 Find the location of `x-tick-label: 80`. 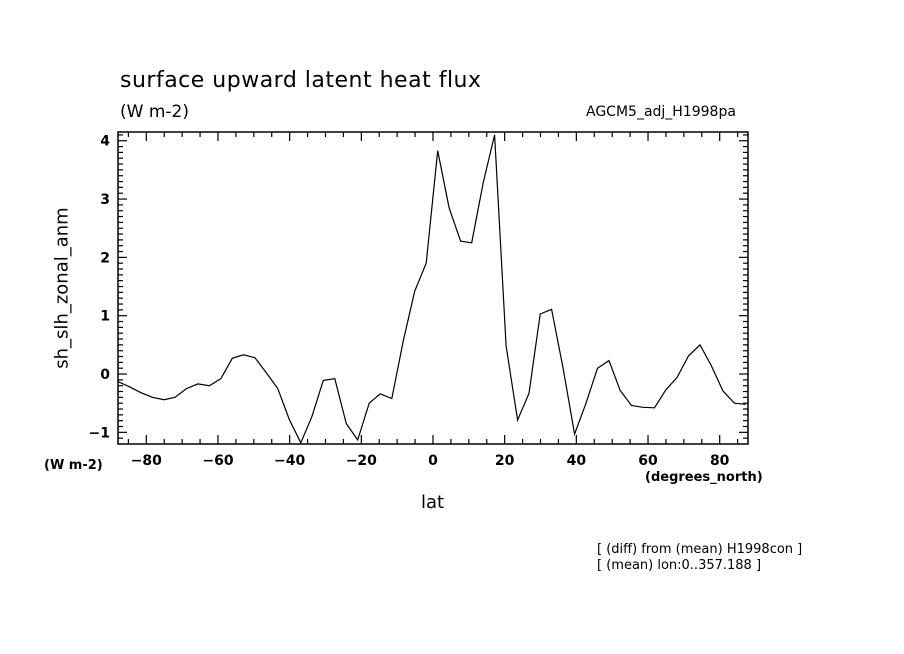

x-tick-label: 80 is located at coordinates (720, 461).